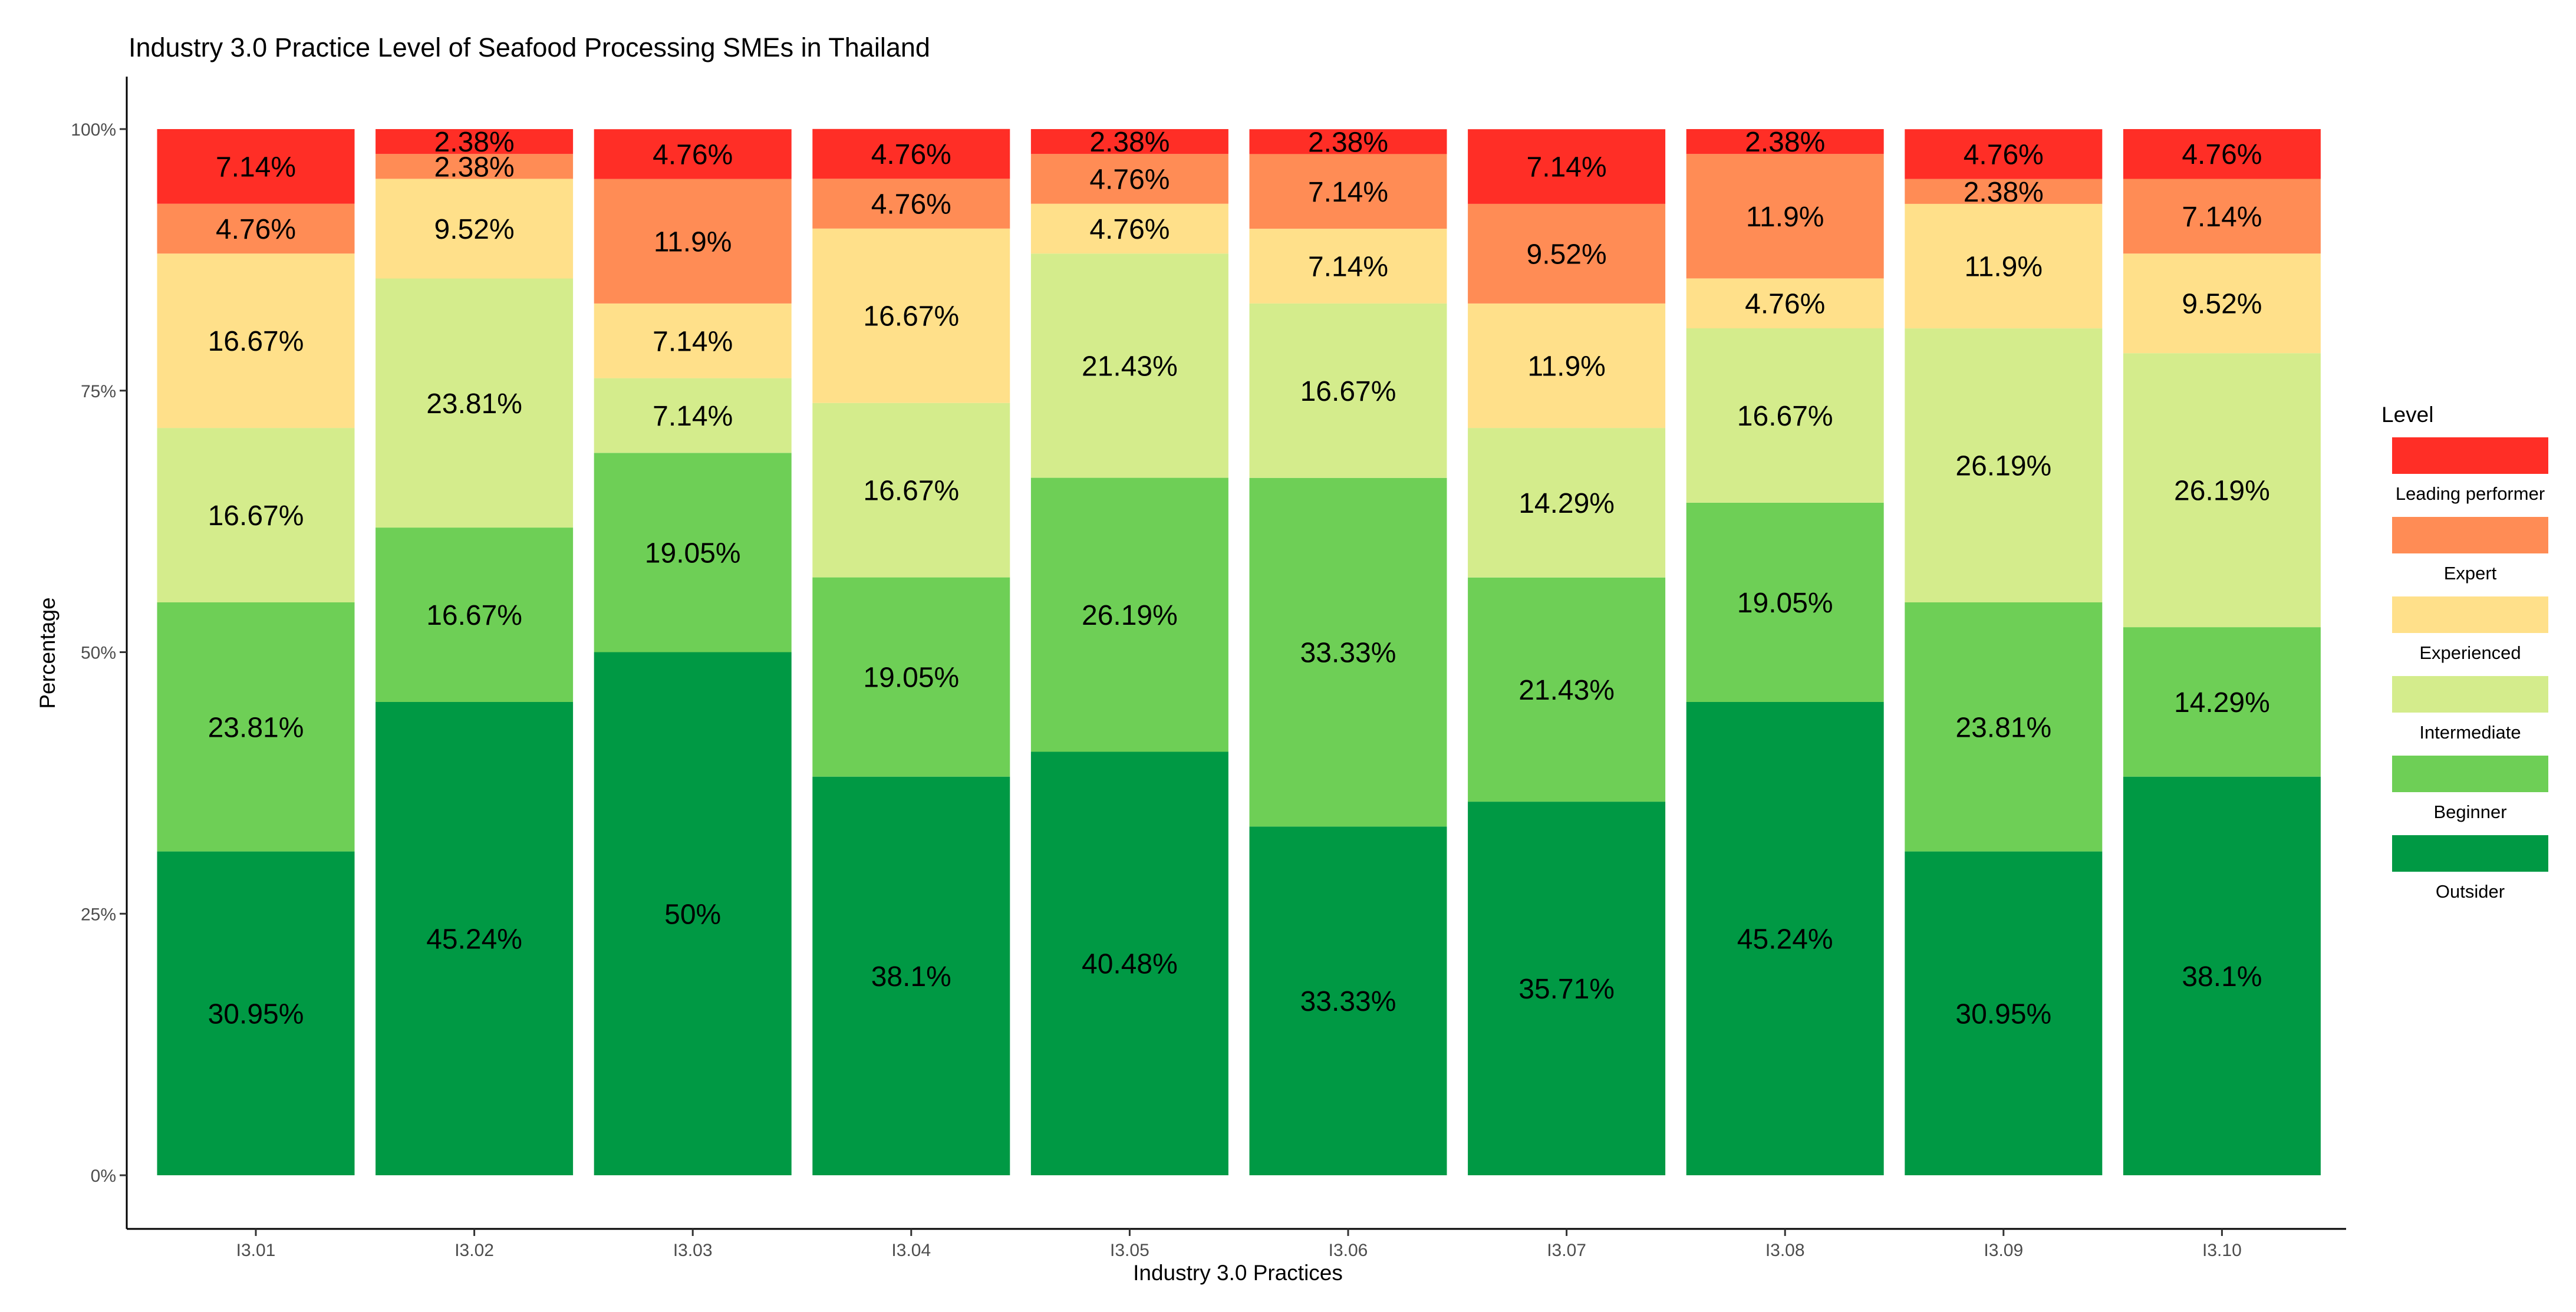  What do you see at coordinates (2407, 415) in the screenshot?
I see `legend-title: Level` at bounding box center [2407, 415].